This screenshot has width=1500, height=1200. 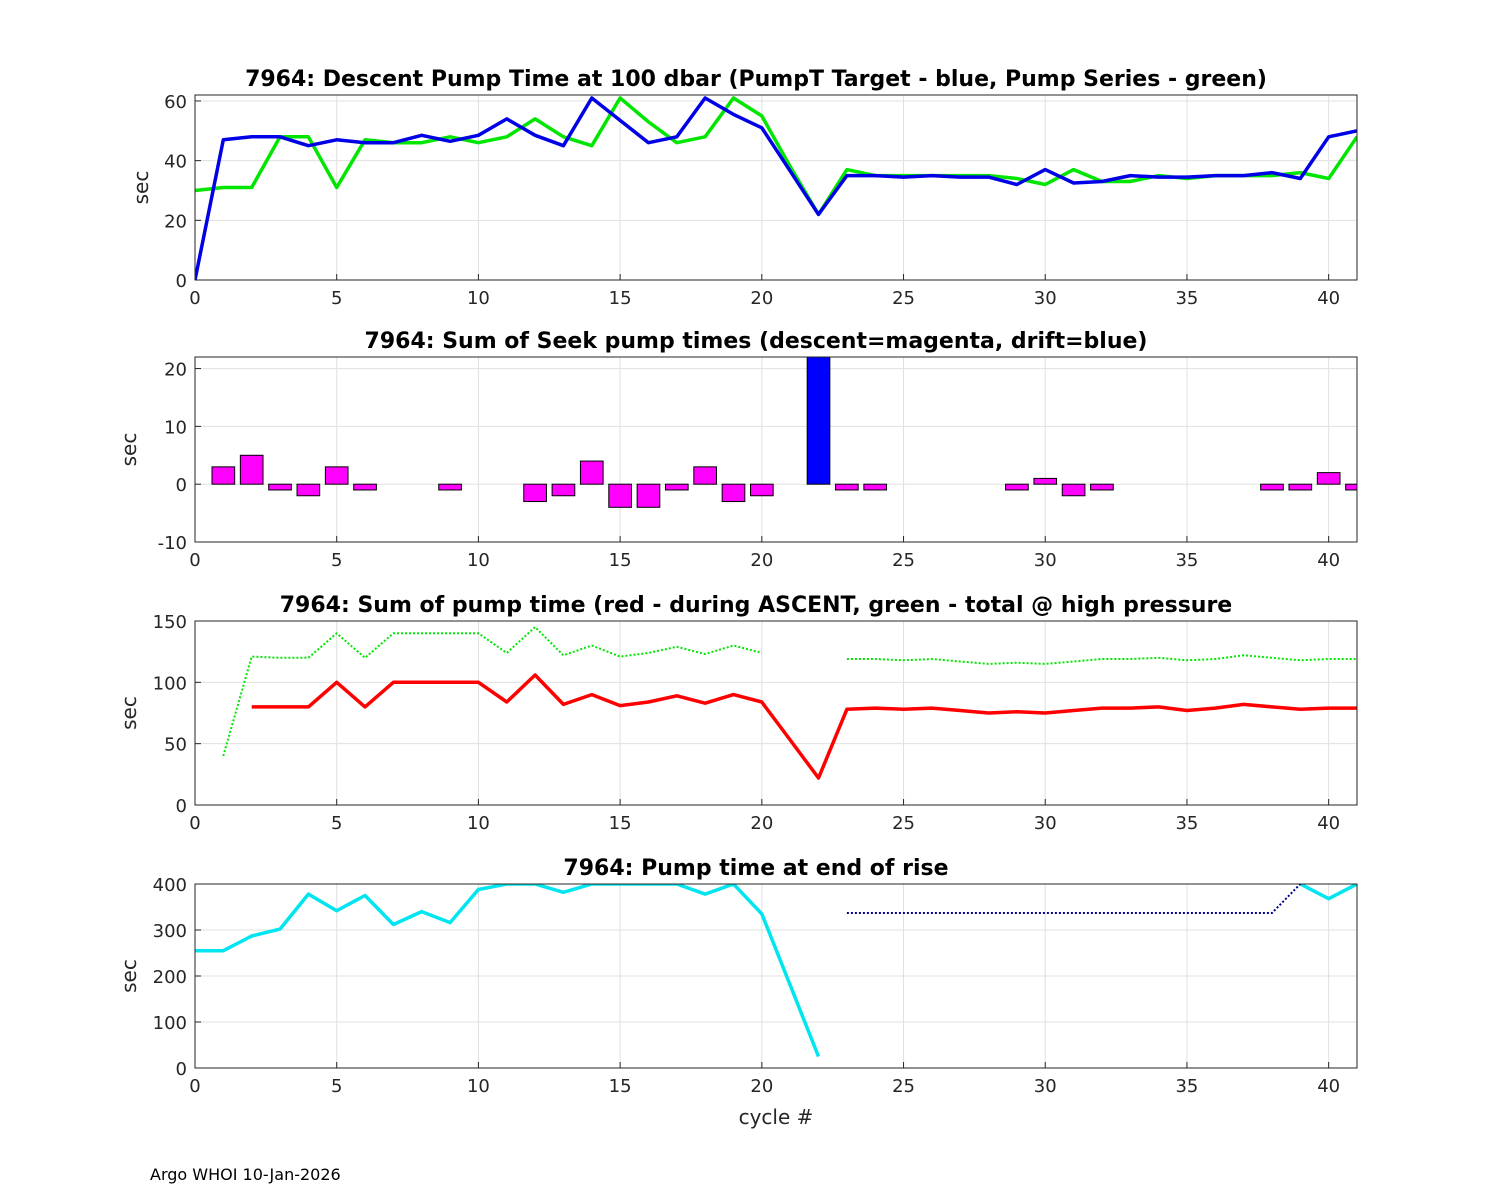 I want to click on x-axis-label: cycle #, so click(x=776, y=1117).